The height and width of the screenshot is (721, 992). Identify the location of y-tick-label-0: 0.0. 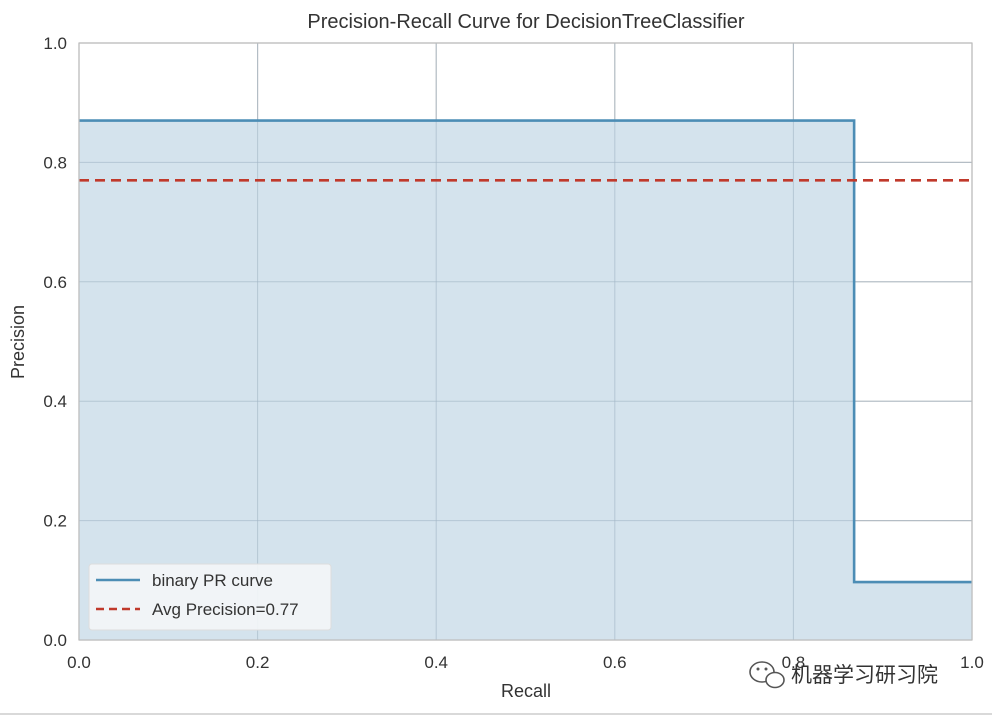
(55, 640).